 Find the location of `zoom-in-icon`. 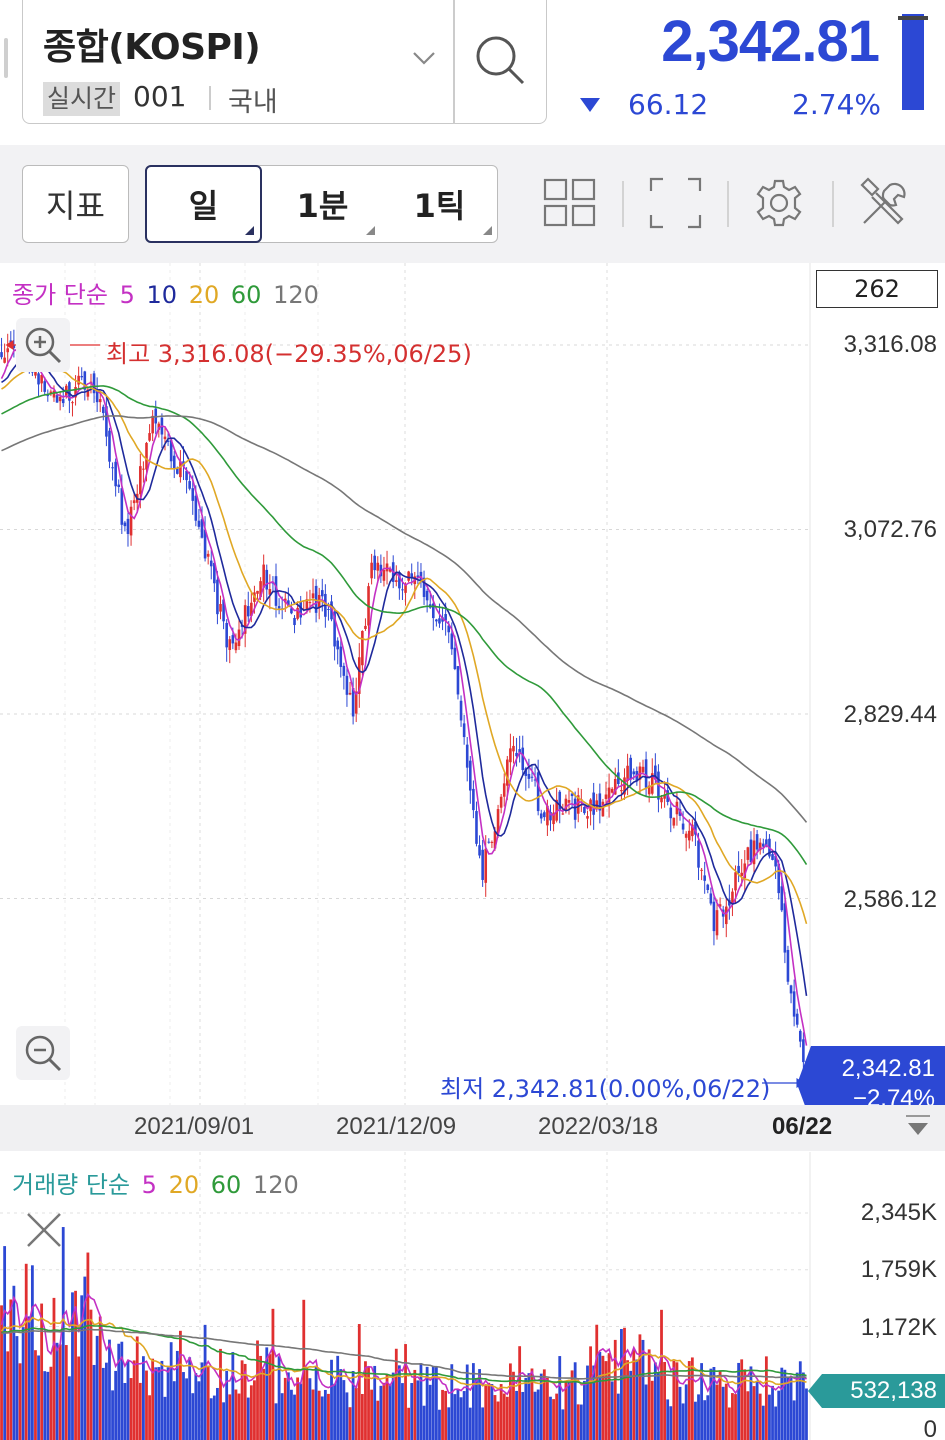

zoom-in-icon is located at coordinates (43, 345).